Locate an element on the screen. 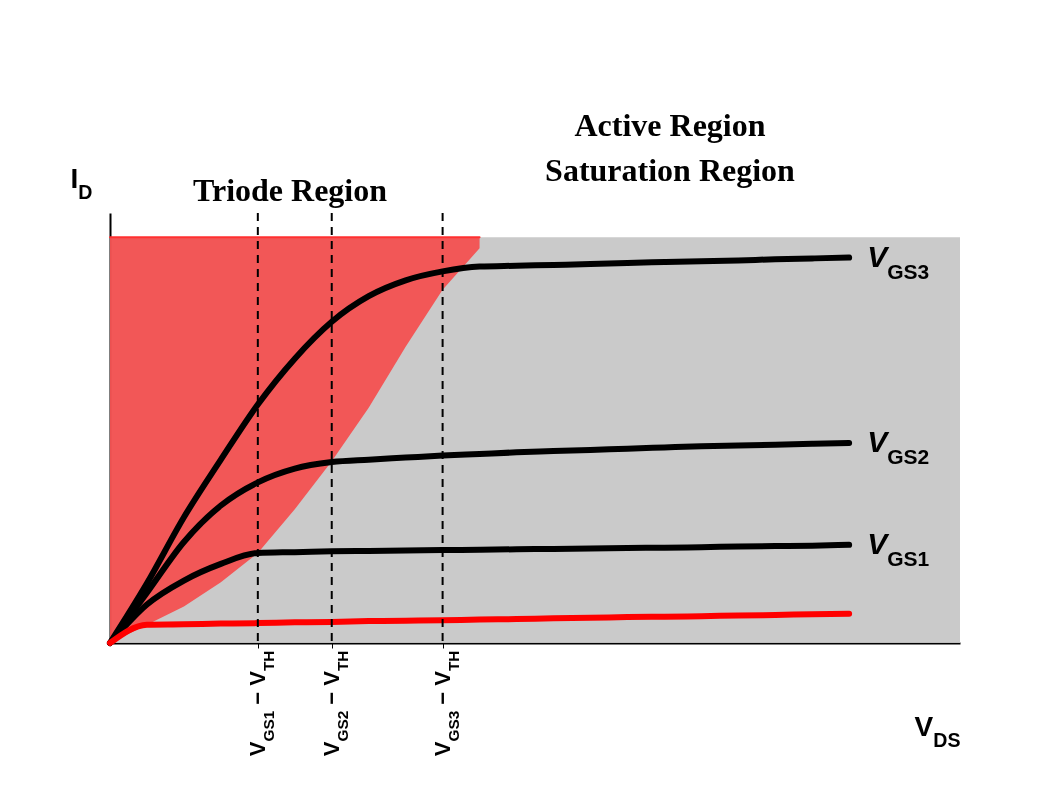 The height and width of the screenshot is (794, 1051). y-axis-title: I$_{D}$ is located at coordinates (81, 182).